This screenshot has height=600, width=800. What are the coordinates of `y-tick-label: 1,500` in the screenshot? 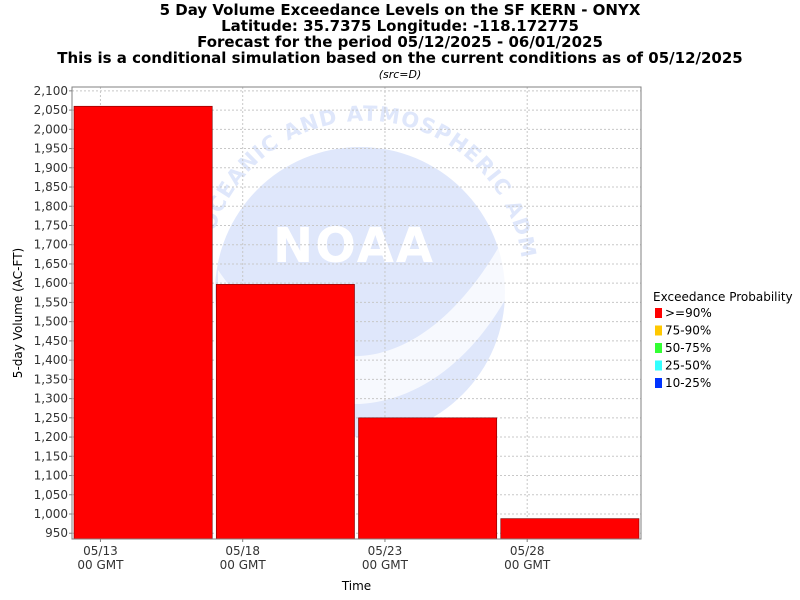 It's located at (51, 322).